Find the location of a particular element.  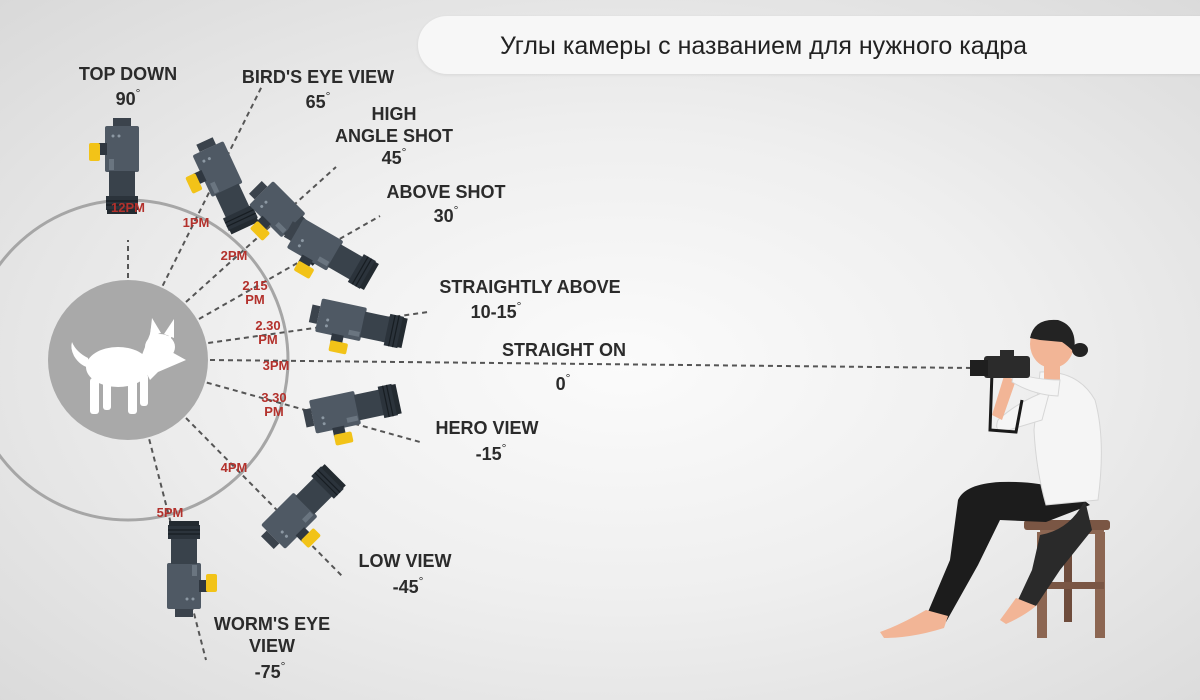

angle-name-high-angle-shot: HIGH ANGLE SHOT is located at coordinates (394, 125).